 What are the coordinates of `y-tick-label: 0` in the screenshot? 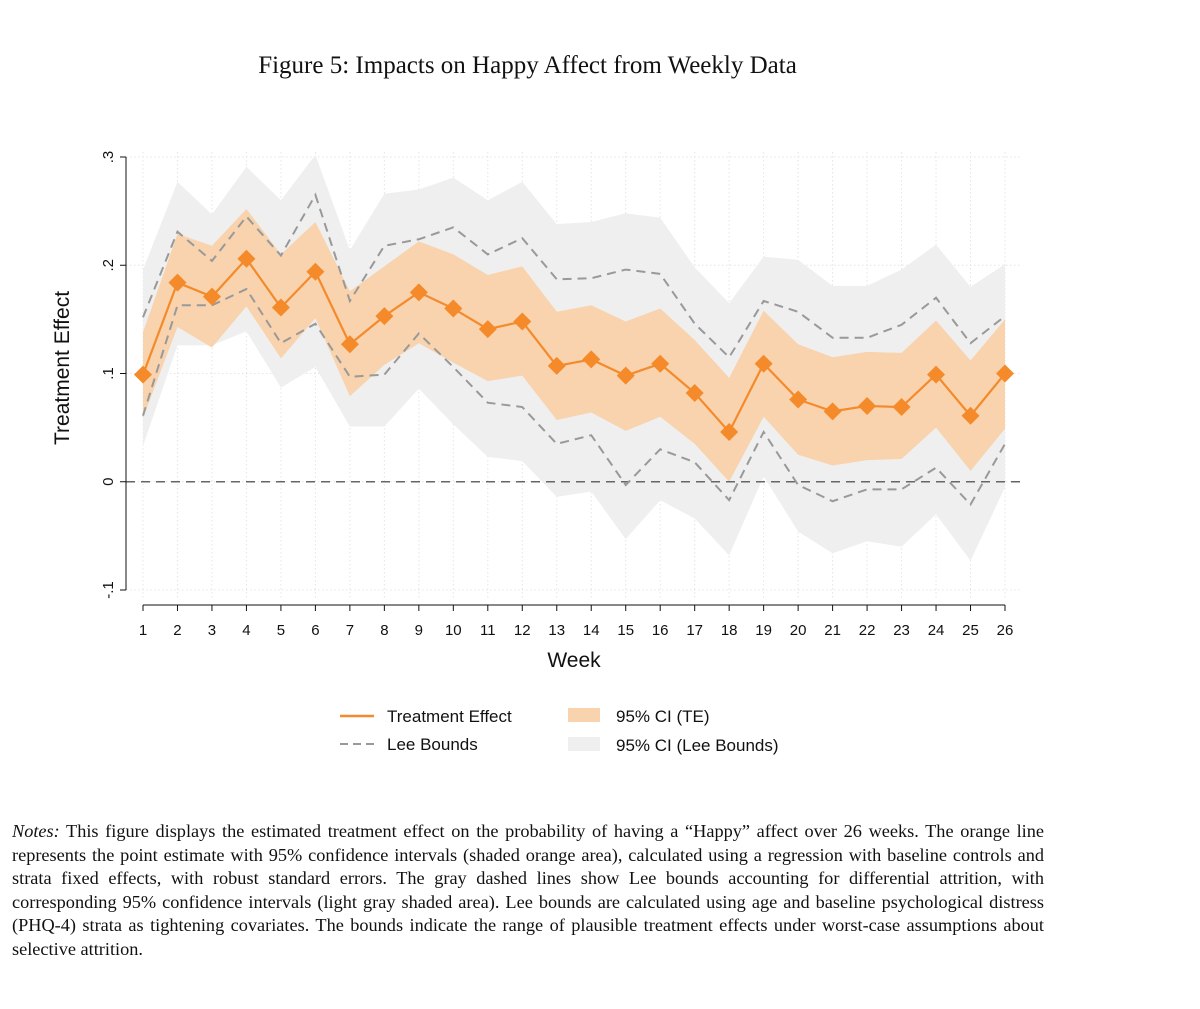 It's located at (108, 482).